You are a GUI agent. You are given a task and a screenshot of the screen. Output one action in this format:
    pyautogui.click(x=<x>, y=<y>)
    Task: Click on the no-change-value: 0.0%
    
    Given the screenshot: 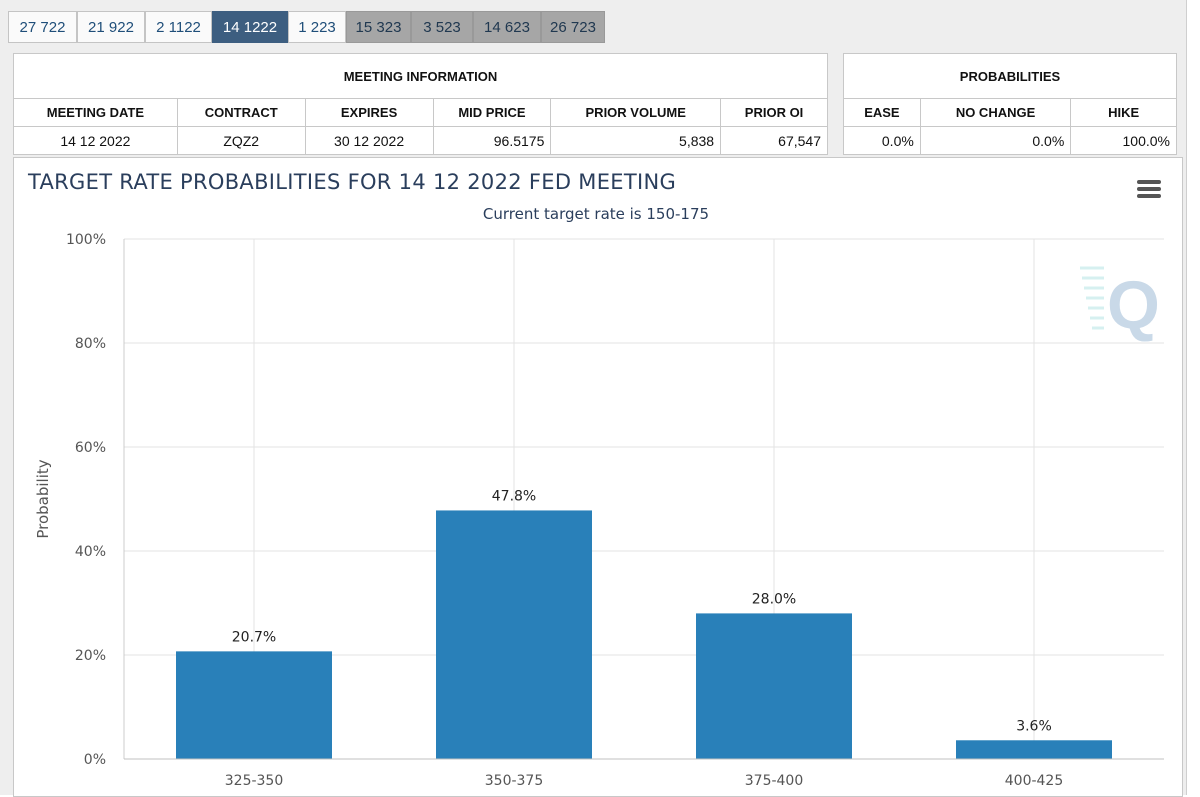 What is the action you would take?
    pyautogui.click(x=995, y=140)
    